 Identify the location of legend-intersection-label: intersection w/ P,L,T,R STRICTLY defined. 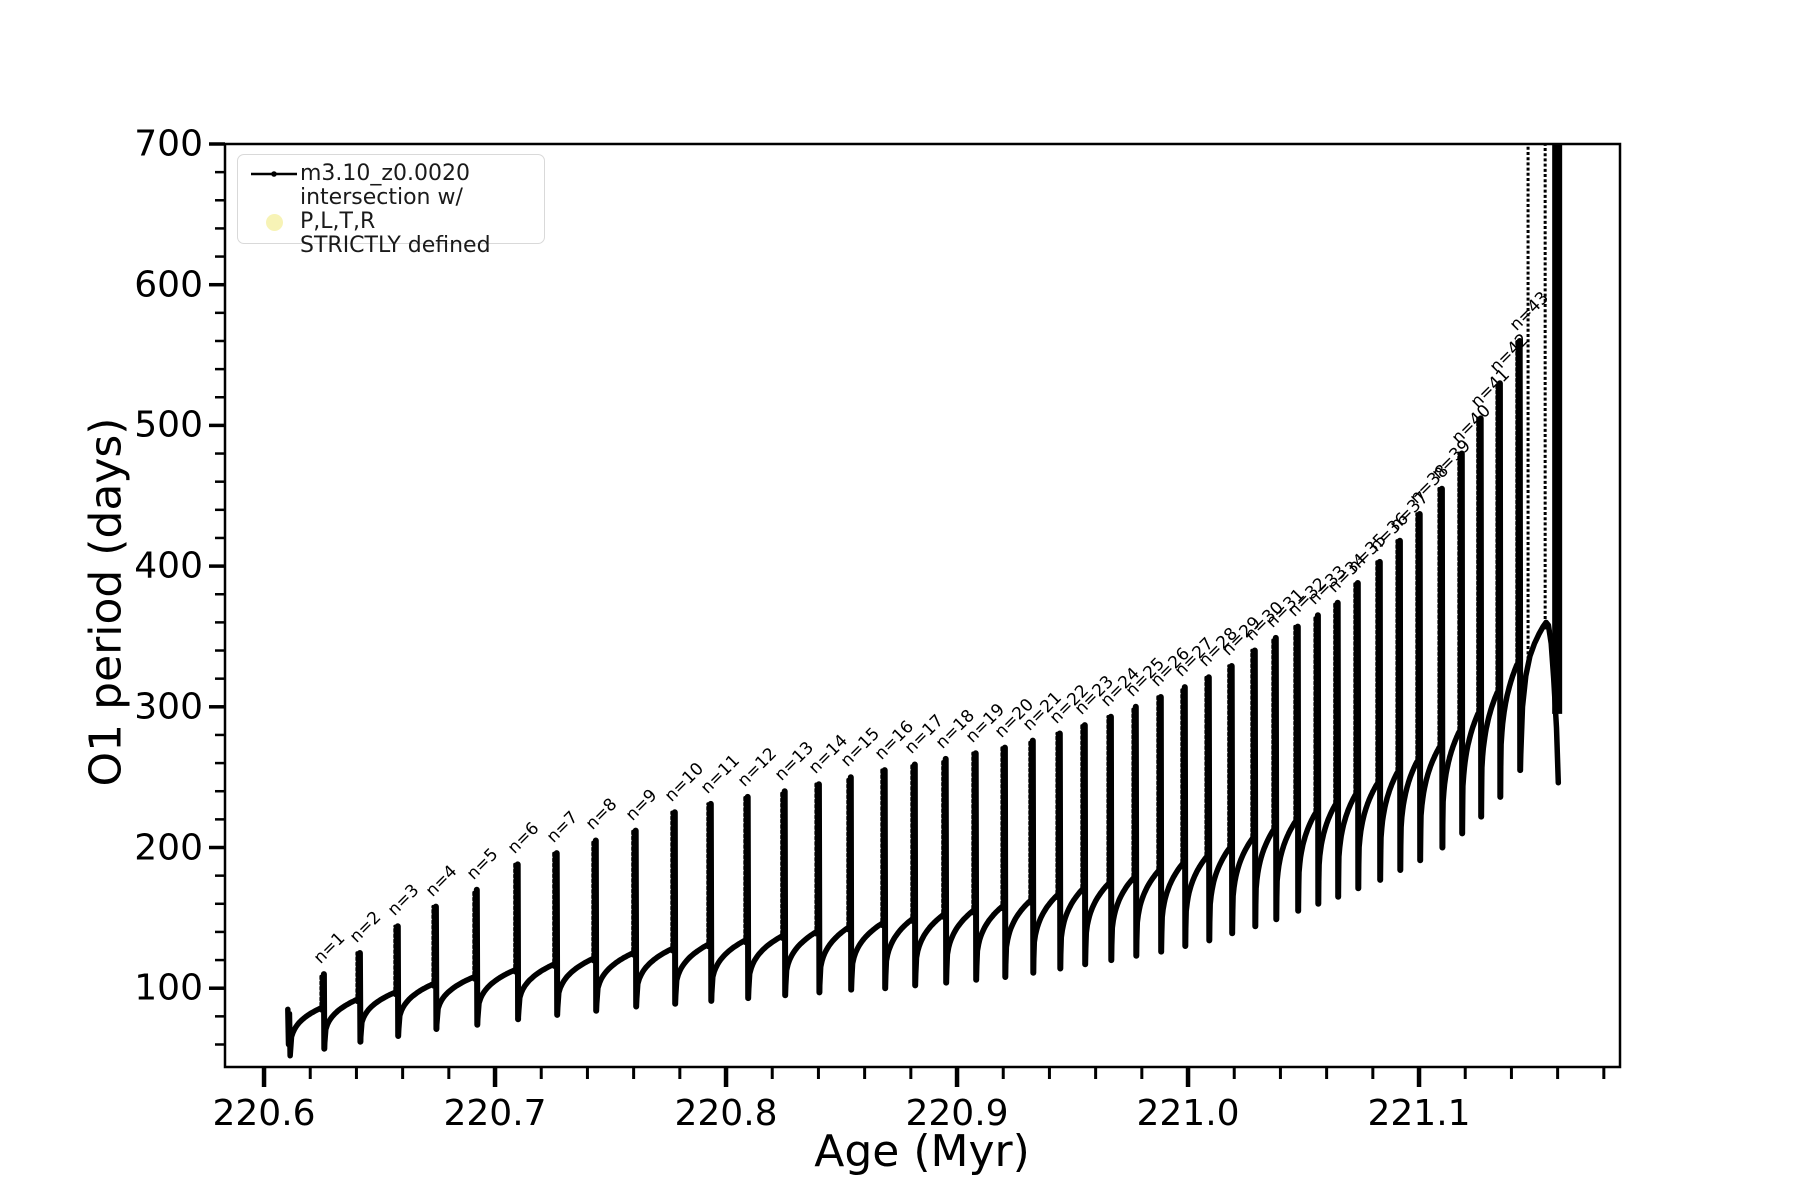
(417, 222).